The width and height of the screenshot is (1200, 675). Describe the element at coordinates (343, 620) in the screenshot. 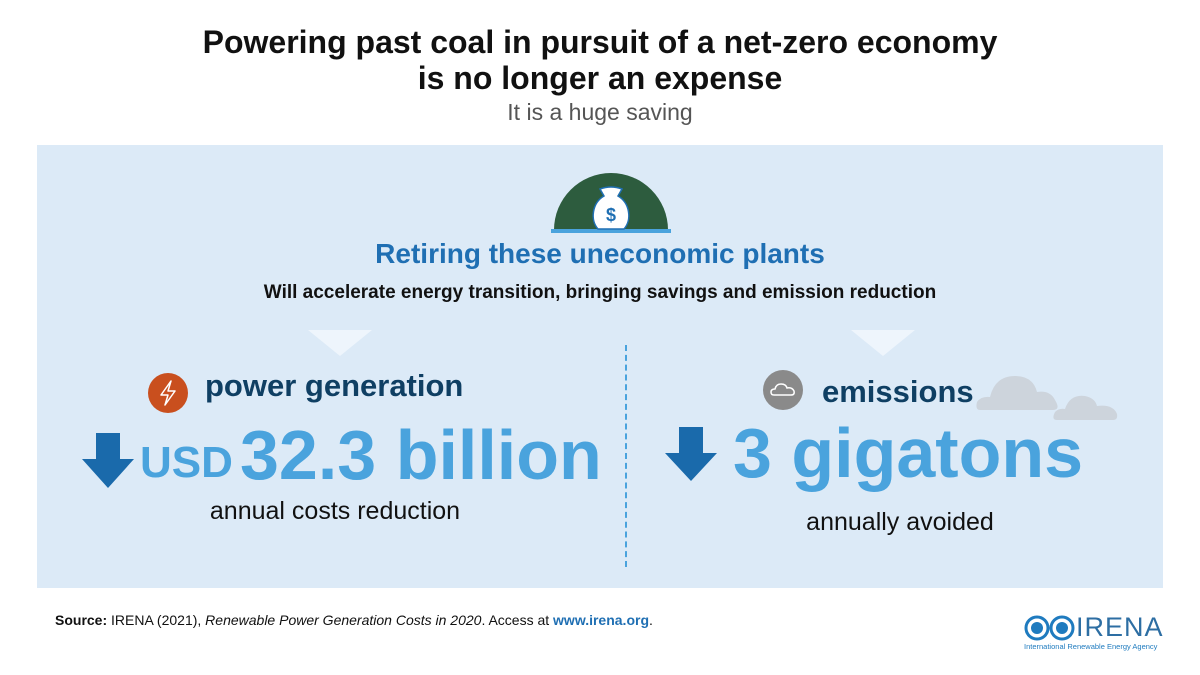

I see `source-publication: Renewable Power Generation Costs in 2020` at that location.